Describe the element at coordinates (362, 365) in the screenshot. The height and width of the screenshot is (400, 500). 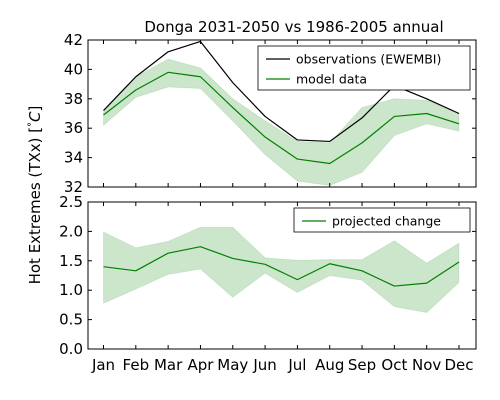
I see `x-tick-label-Sep: Sep` at that location.